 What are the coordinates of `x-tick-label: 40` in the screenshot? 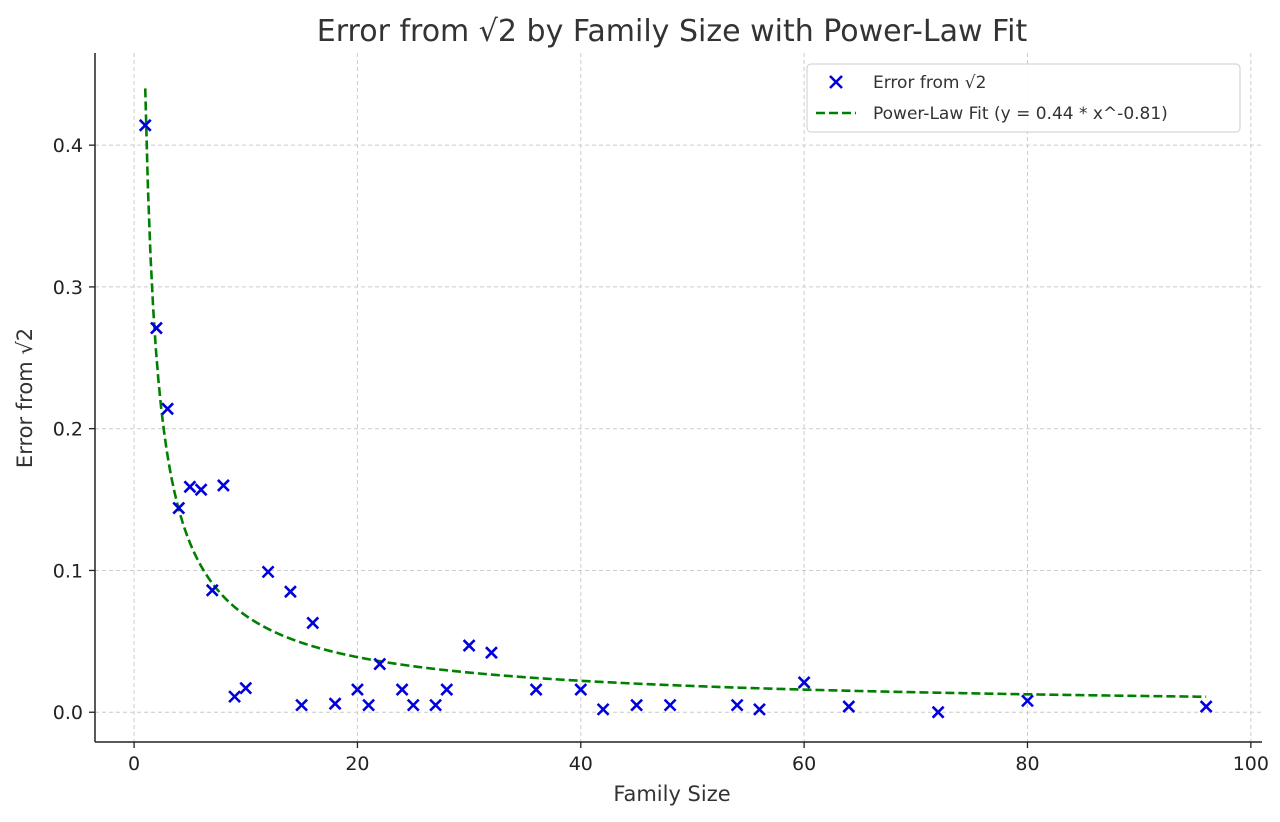 It's located at (581, 764).